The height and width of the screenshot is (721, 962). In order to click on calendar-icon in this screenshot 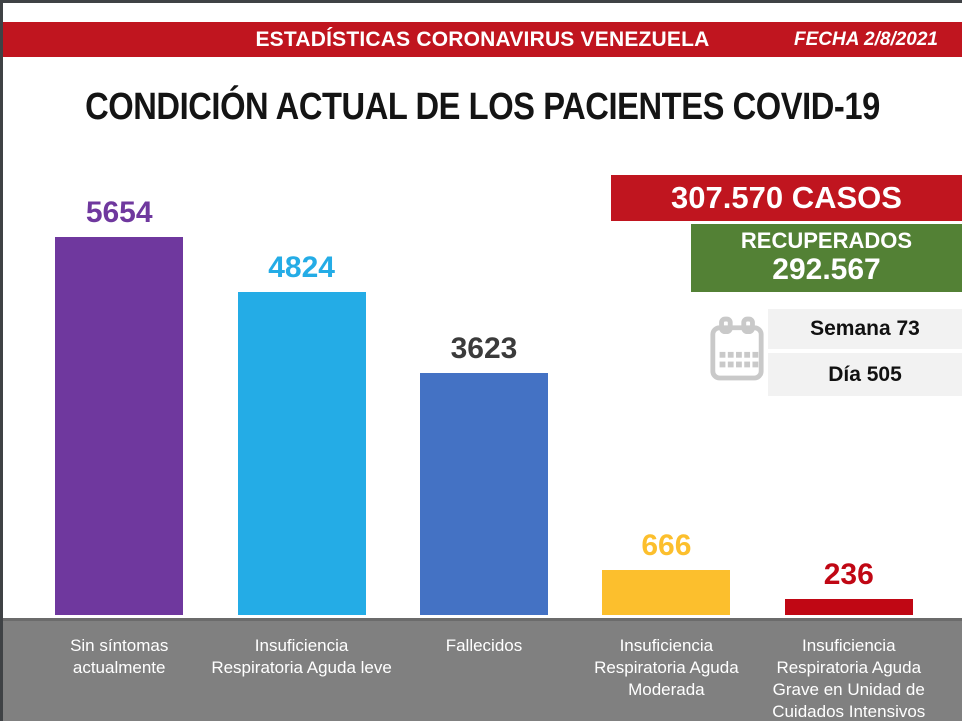, I will do `click(737, 349)`.